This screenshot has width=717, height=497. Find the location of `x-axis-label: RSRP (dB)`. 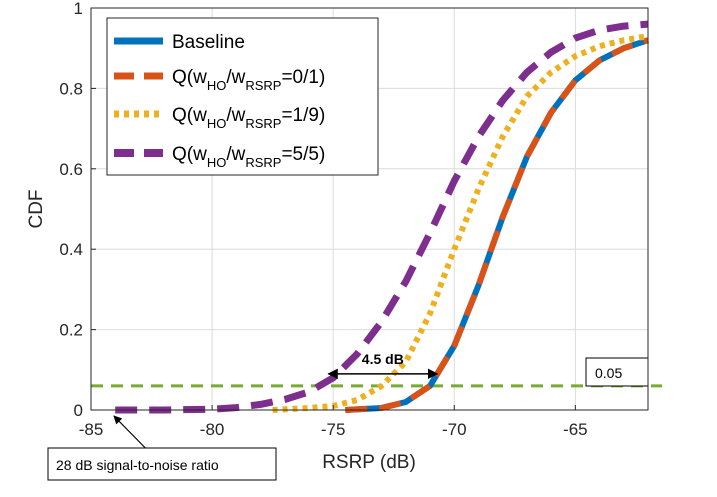

x-axis-label: RSRP (dB) is located at coordinates (369, 462).